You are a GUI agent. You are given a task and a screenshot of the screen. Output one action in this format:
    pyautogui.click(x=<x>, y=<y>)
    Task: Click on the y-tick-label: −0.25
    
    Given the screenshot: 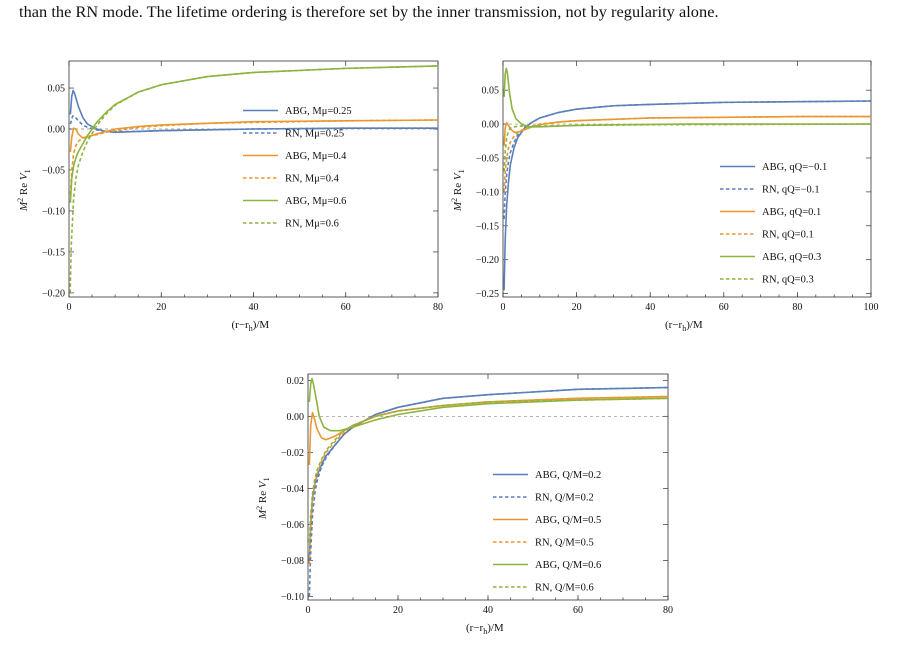 What is the action you would take?
    pyautogui.click(x=487, y=294)
    